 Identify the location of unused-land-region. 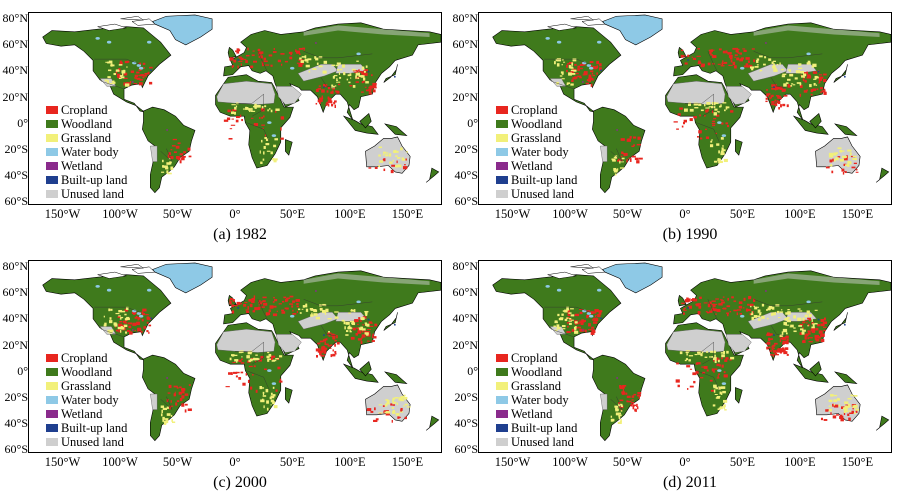
(288, 343).